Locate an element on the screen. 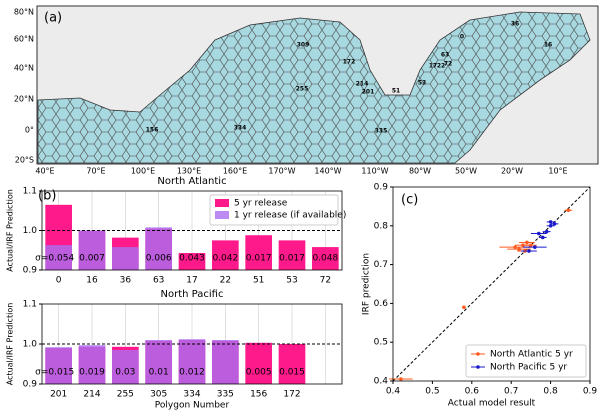  polygon-label: 36 is located at coordinates (515, 24).